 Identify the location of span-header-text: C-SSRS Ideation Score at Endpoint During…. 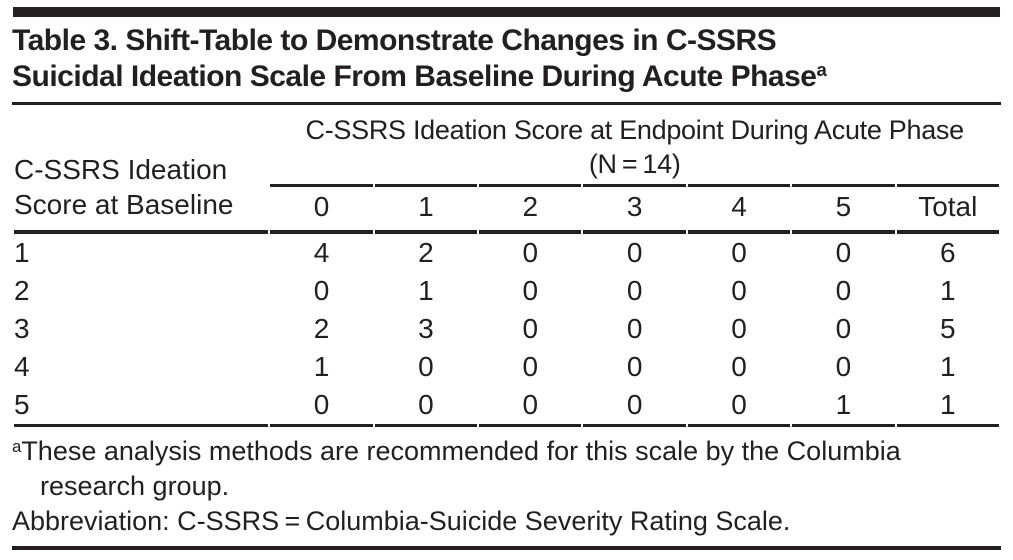
(635, 130).